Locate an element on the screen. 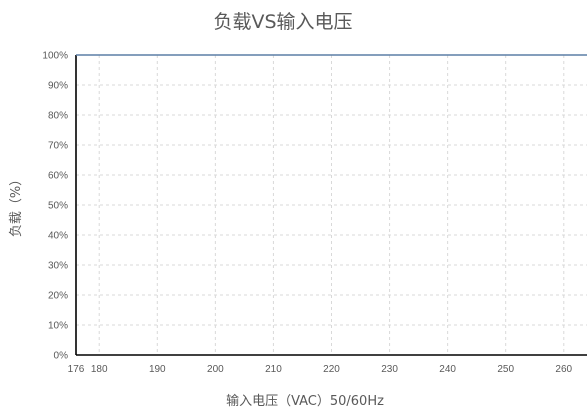 This screenshot has height=417, width=587. y-tick-label: 70% is located at coordinates (58, 146).